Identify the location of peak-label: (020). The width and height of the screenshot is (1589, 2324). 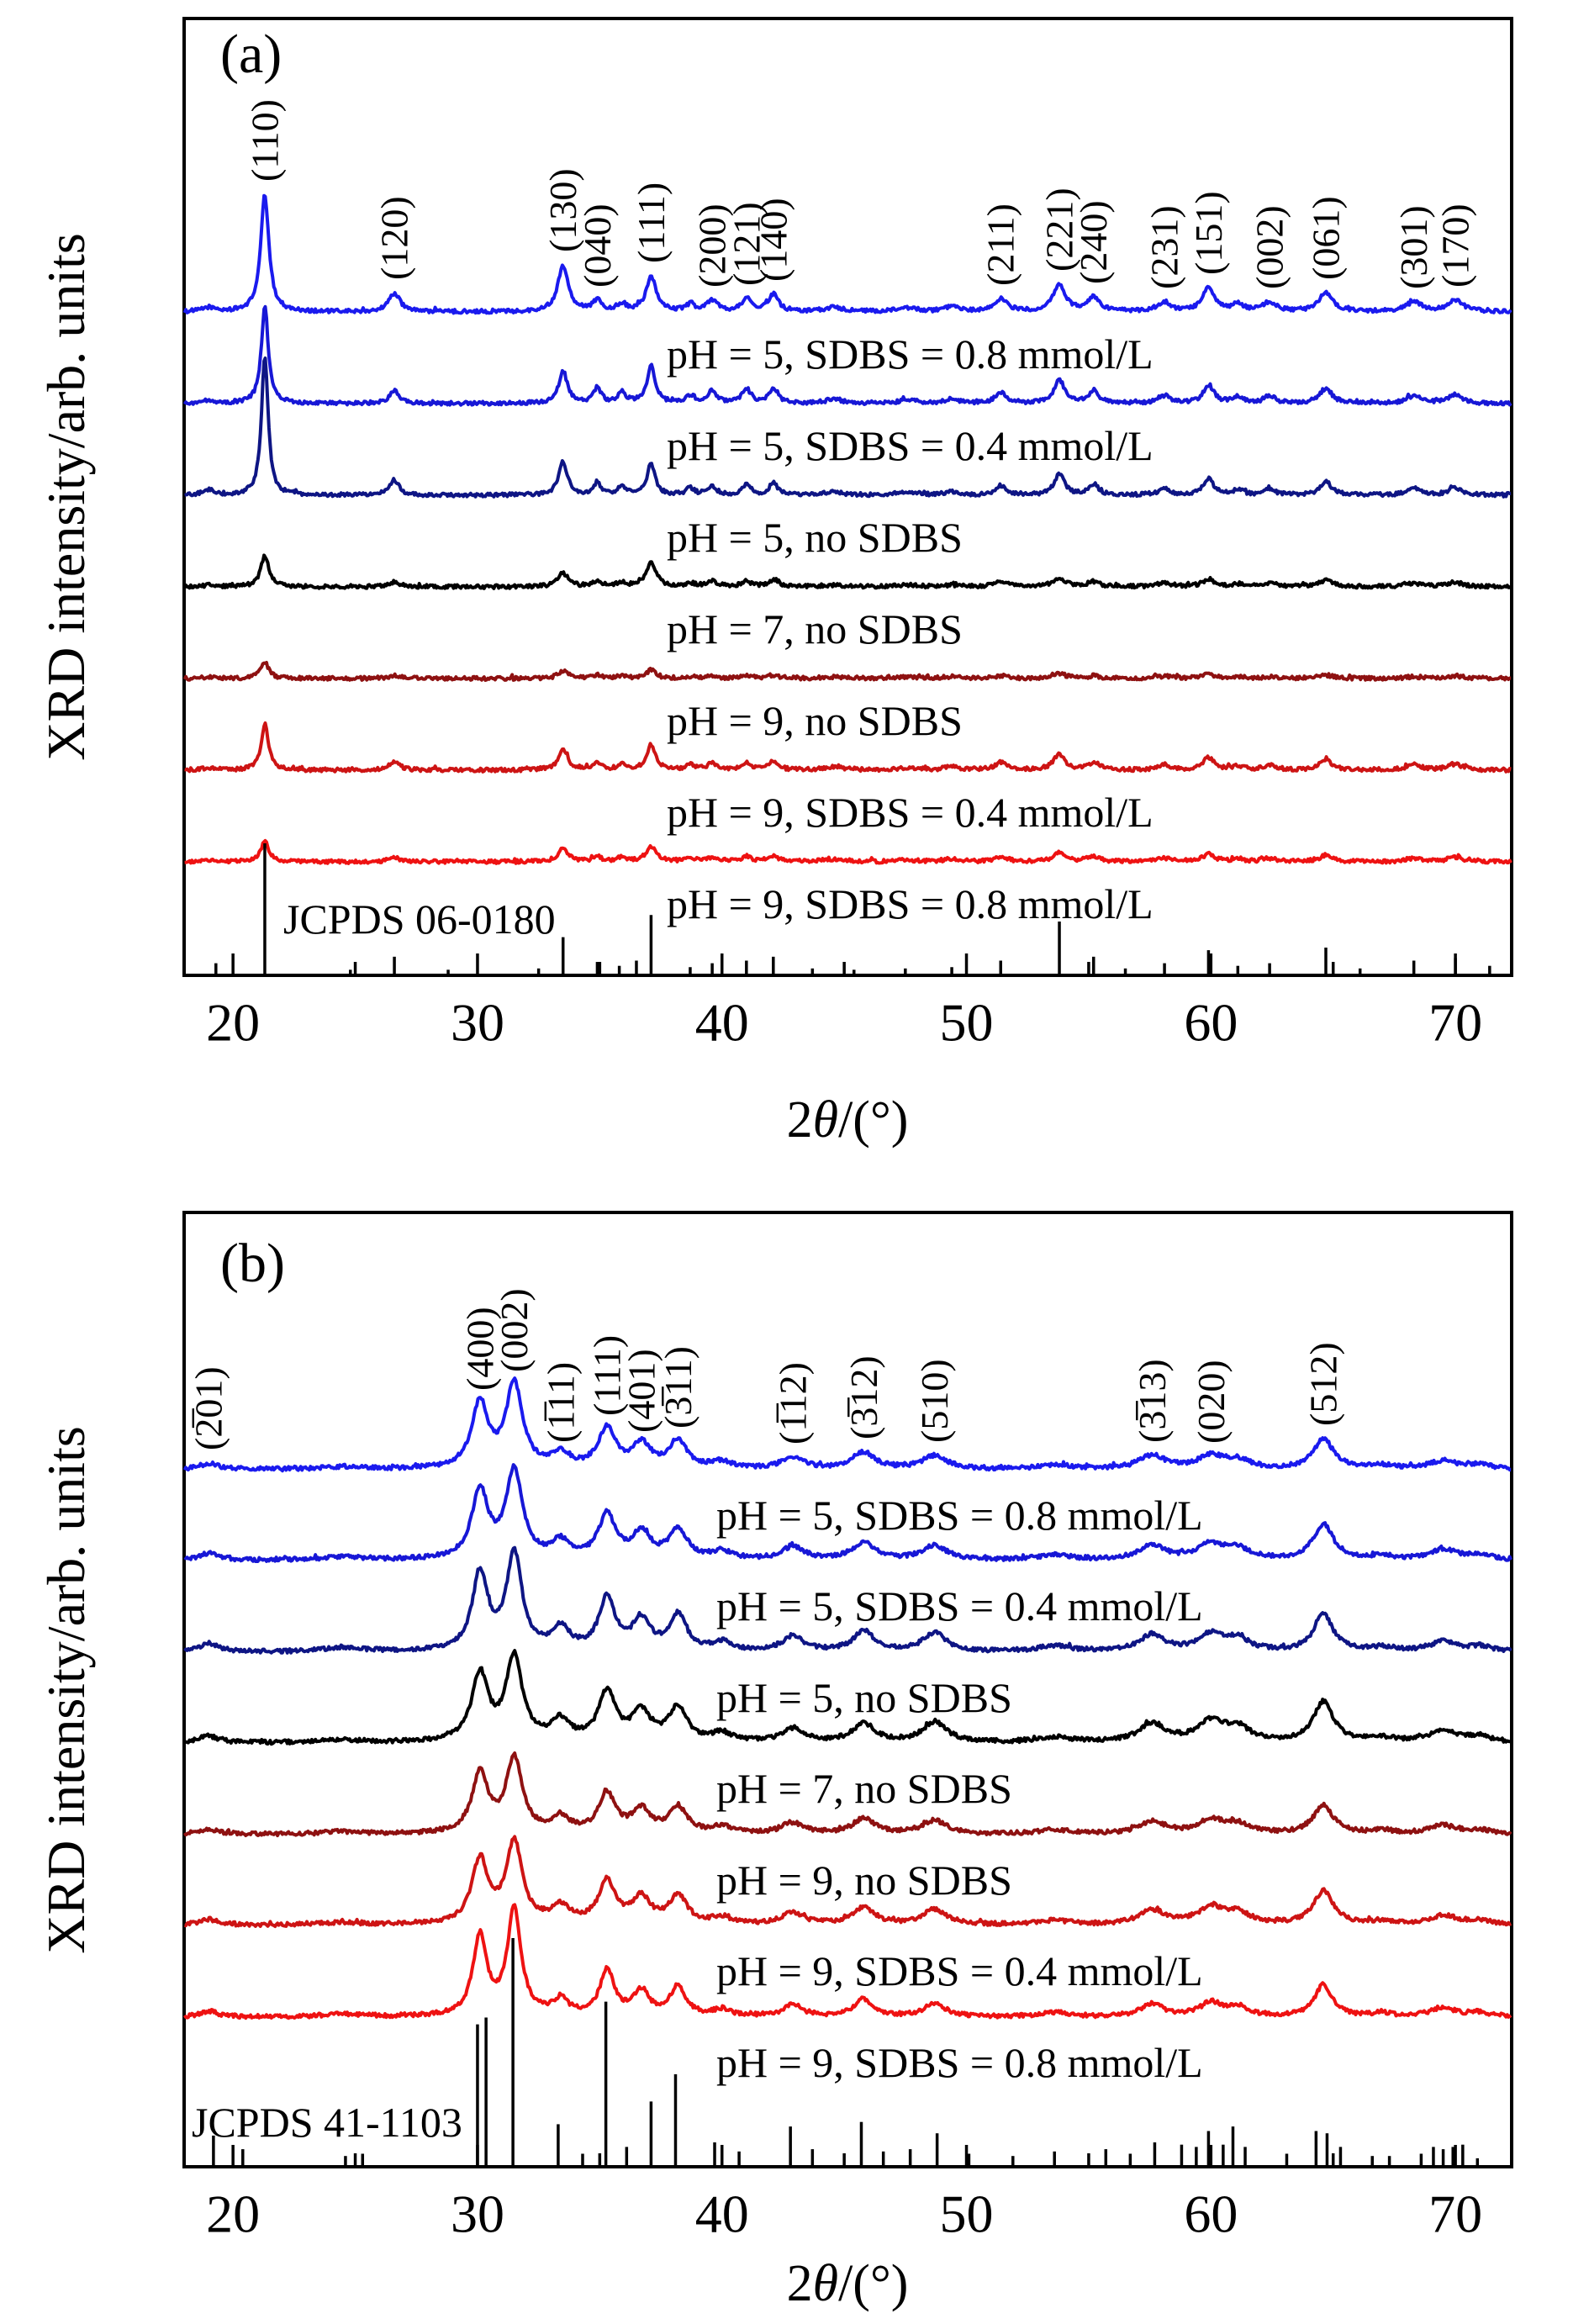
(1211, 1402).